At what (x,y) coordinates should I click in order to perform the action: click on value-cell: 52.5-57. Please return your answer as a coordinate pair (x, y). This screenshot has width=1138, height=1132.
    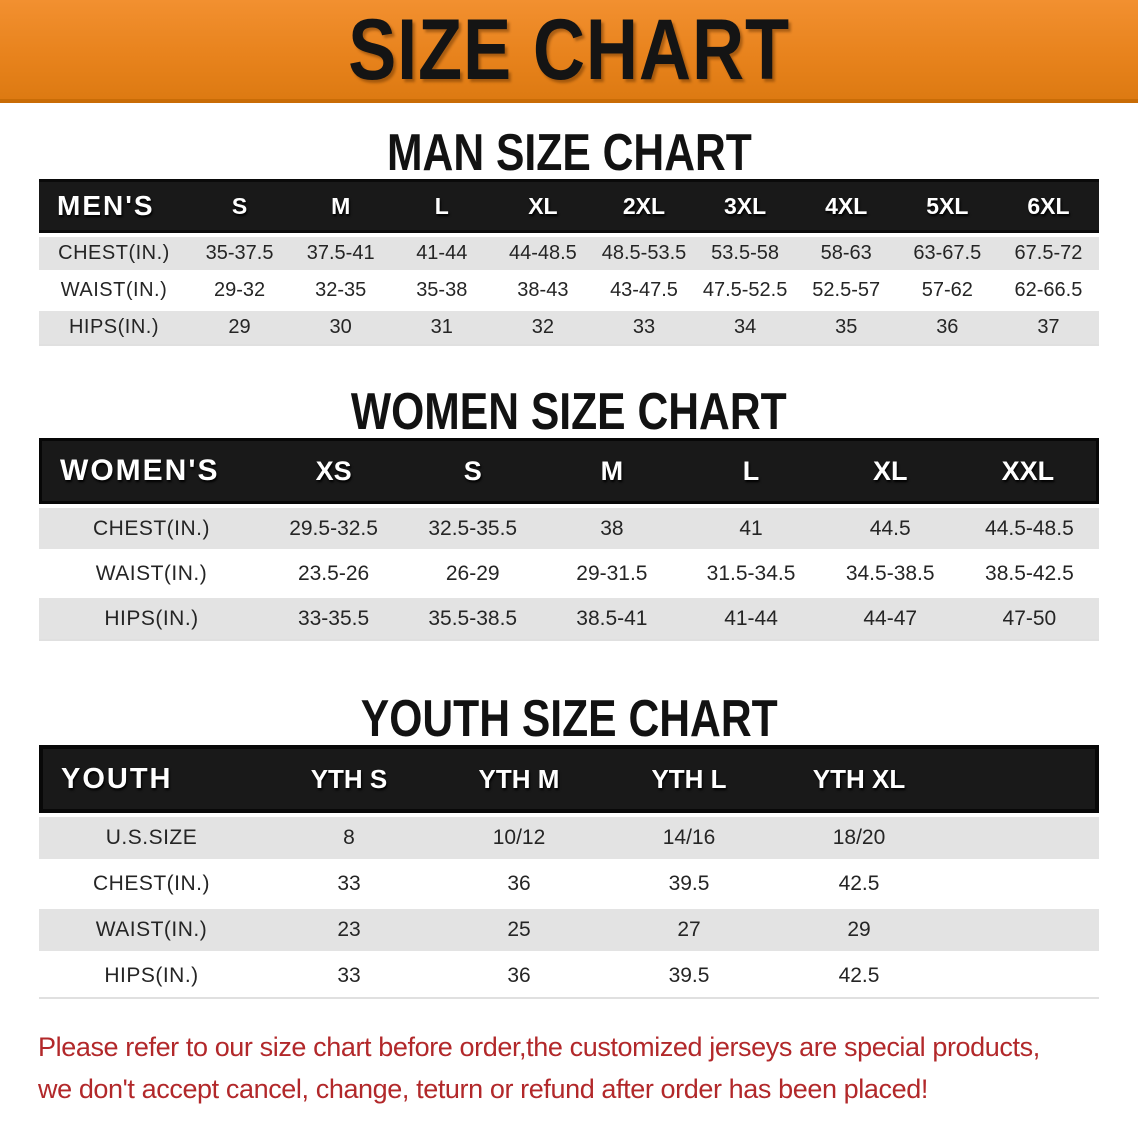
    Looking at the image, I should click on (846, 288).